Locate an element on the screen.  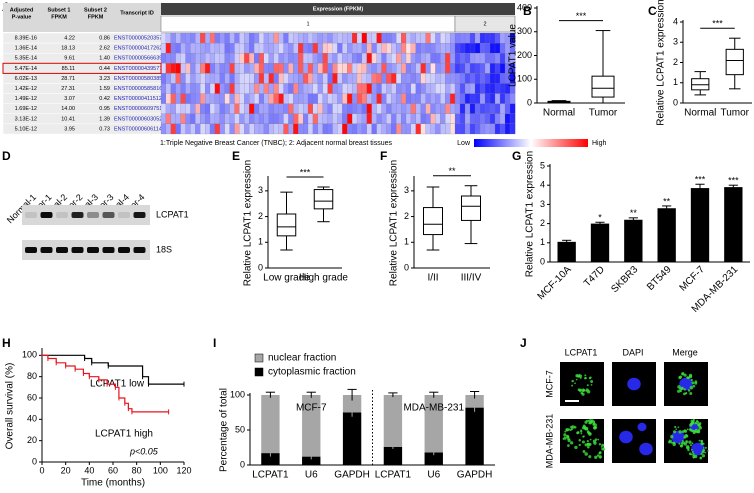
survival-step is located at coordinates (70, 367).